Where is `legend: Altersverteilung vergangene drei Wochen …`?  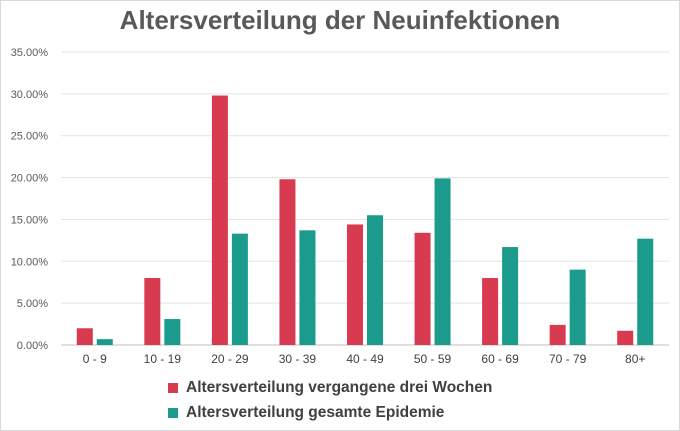
legend: Altersverteilung vergangene drei Wochen … is located at coordinates (330, 400).